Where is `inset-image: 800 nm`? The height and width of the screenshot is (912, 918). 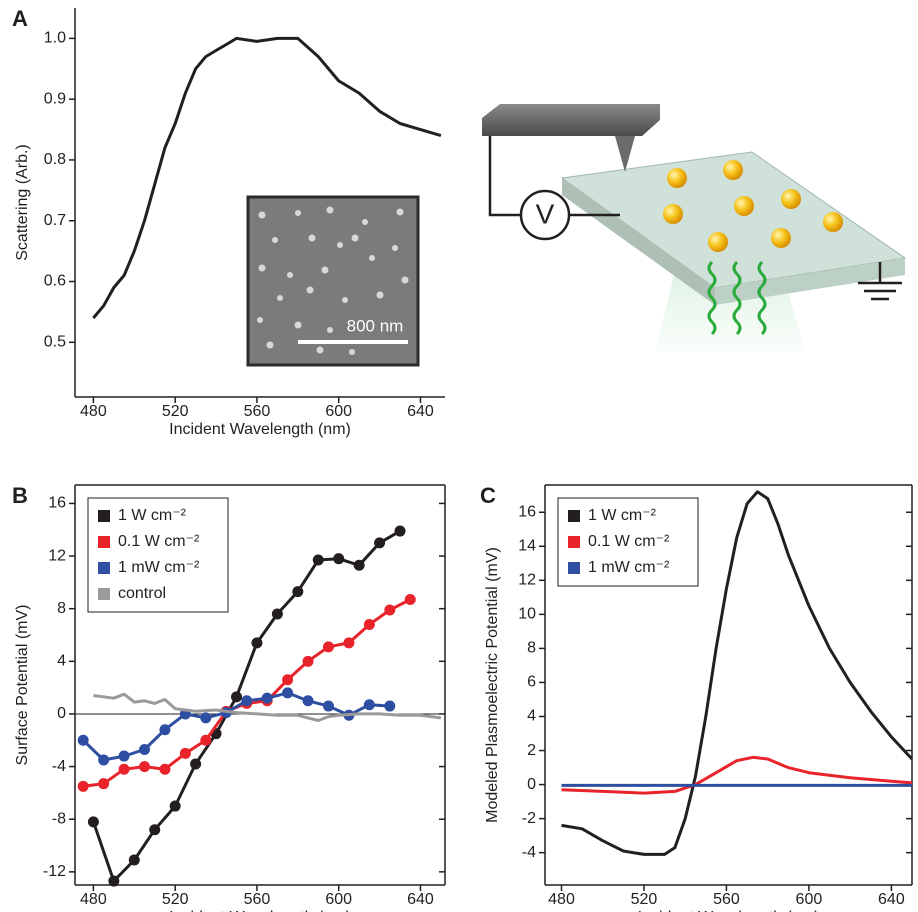
inset-image: 800 nm is located at coordinates (333, 281).